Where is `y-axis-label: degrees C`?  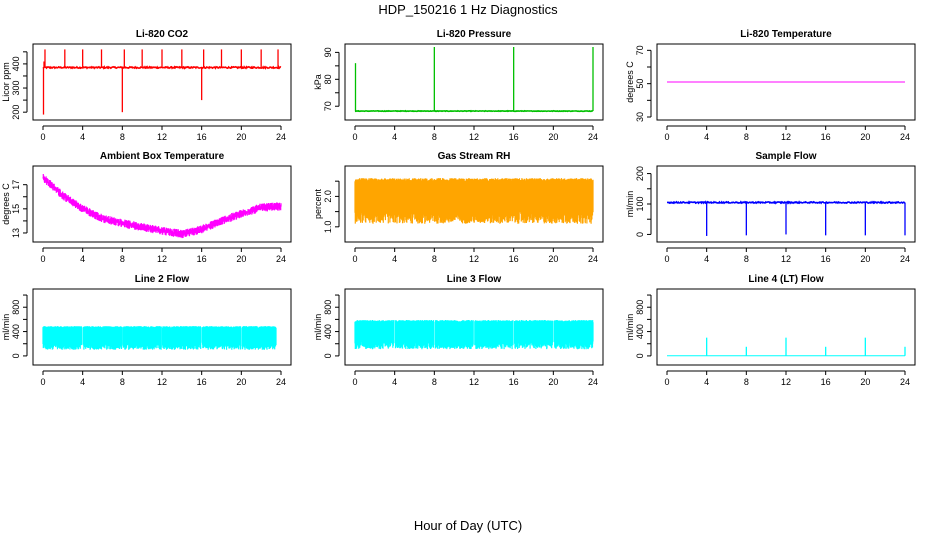 y-axis-label: degrees C is located at coordinates (6, 204).